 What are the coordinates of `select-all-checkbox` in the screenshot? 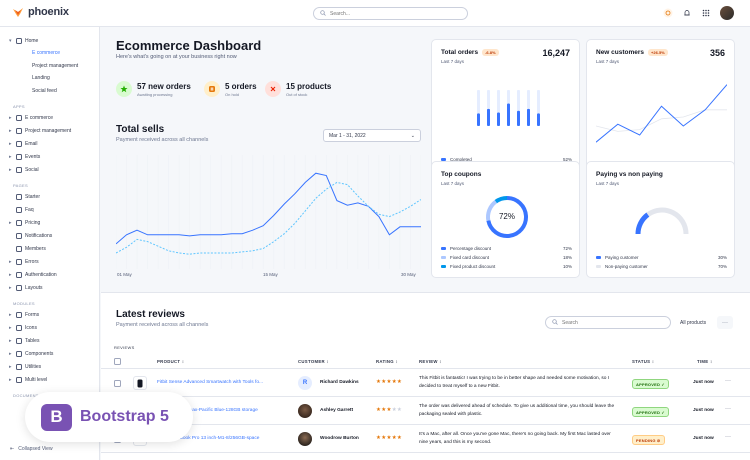 It's located at (117, 361).